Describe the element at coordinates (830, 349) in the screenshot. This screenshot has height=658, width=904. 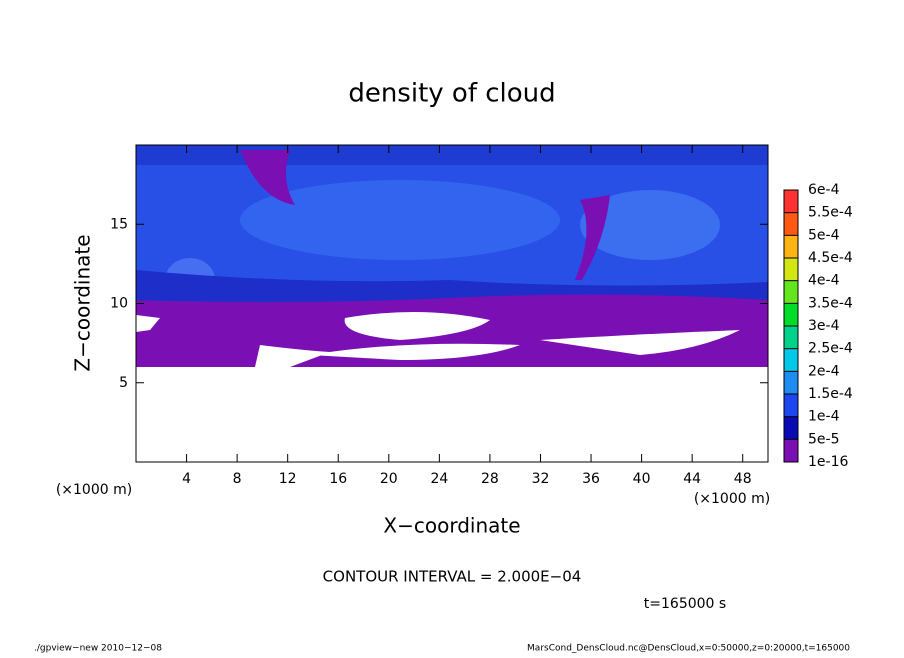
I see `colorbar-label: 2.5e-4` at that location.